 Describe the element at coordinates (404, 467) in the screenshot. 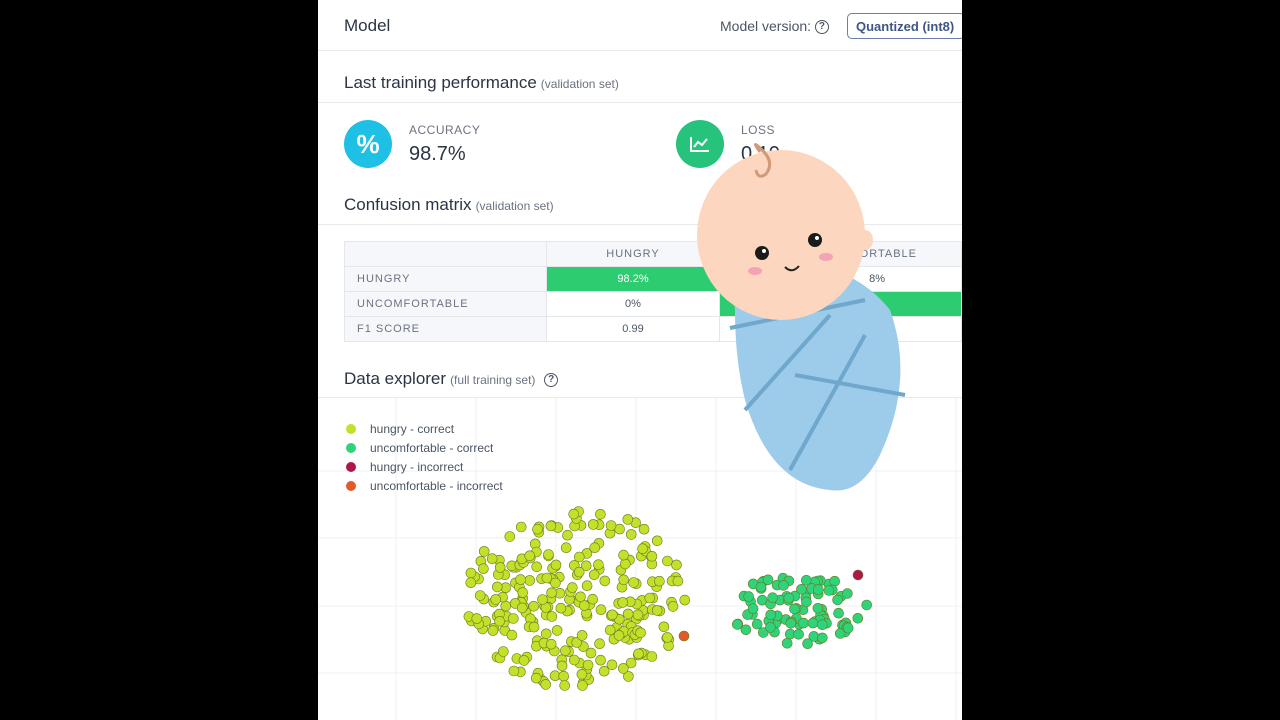

I see `legend-item: hungry - incorrect` at that location.